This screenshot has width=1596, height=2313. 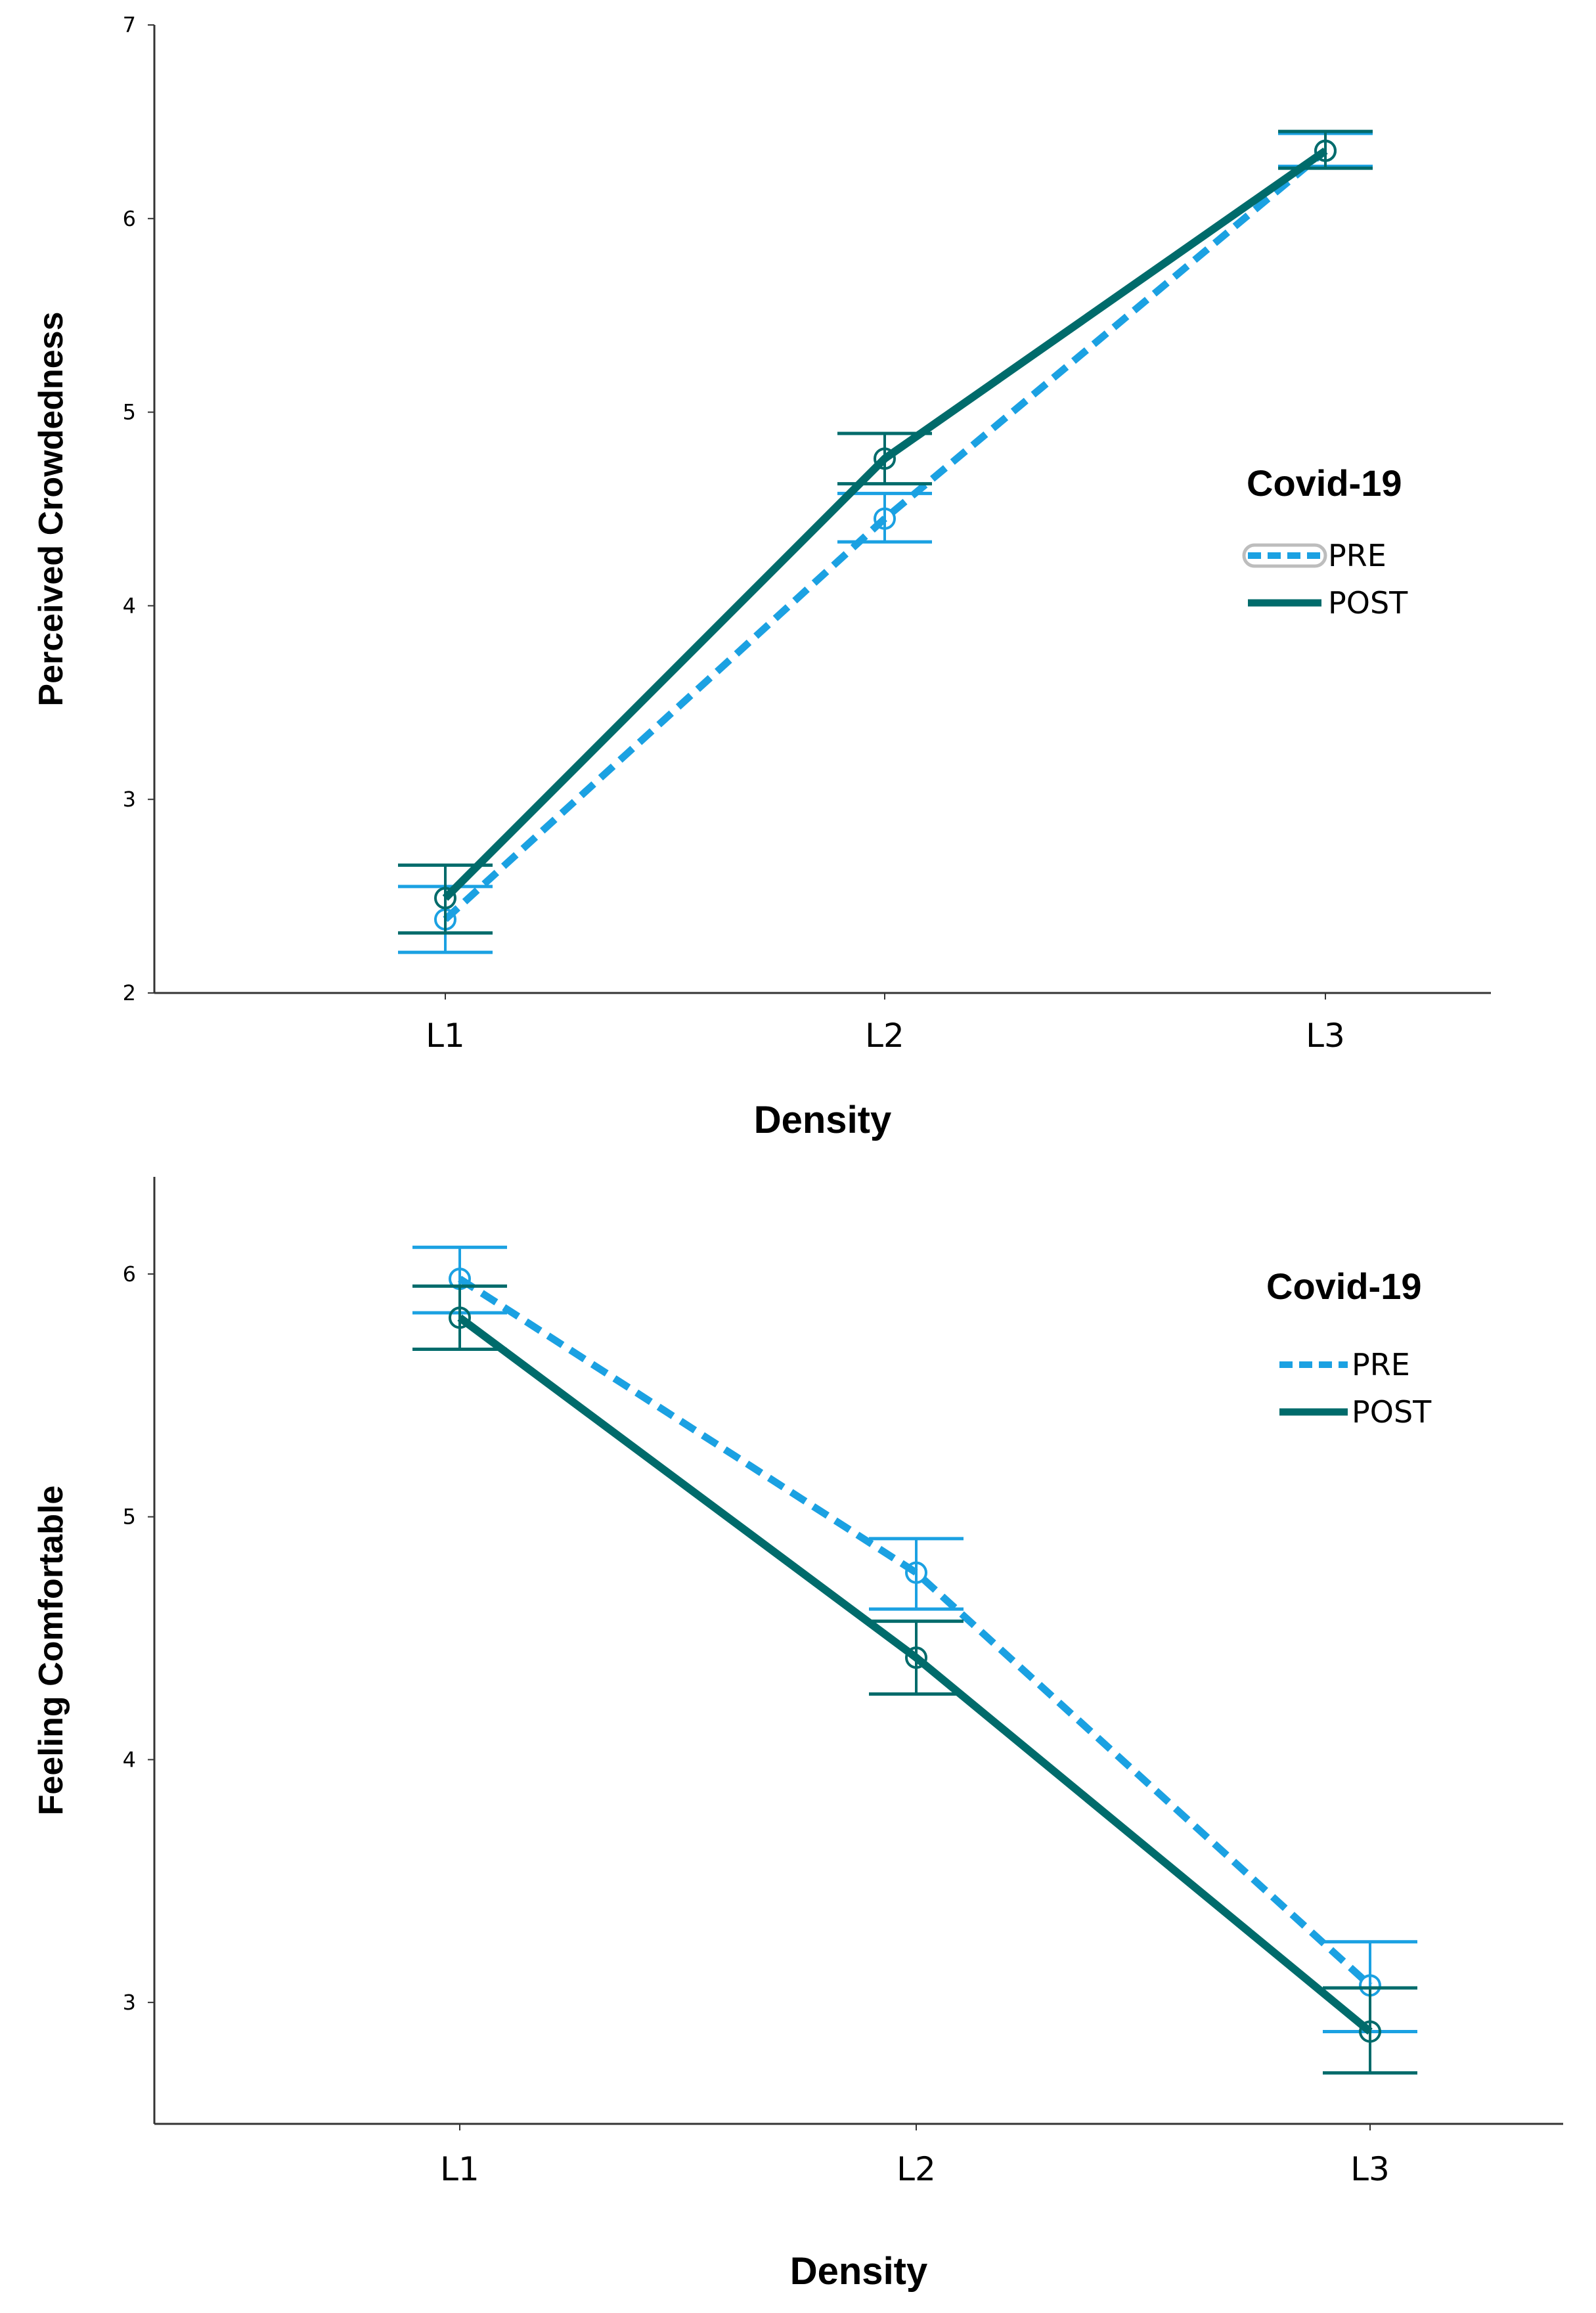 I want to click on y-tick-label: 2, so click(x=129, y=992).